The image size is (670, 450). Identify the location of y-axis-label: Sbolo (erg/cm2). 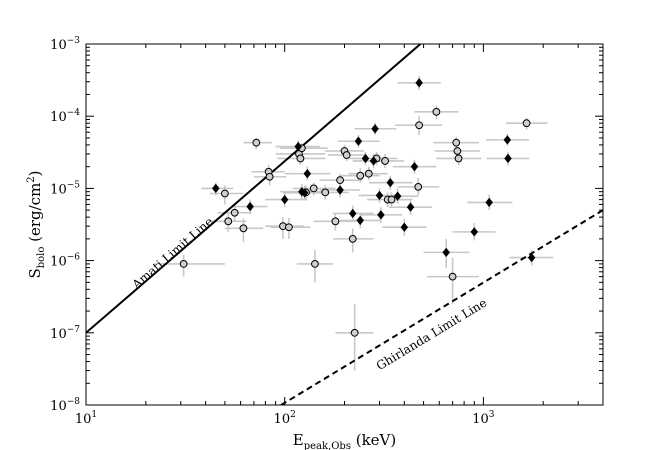
(36, 224).